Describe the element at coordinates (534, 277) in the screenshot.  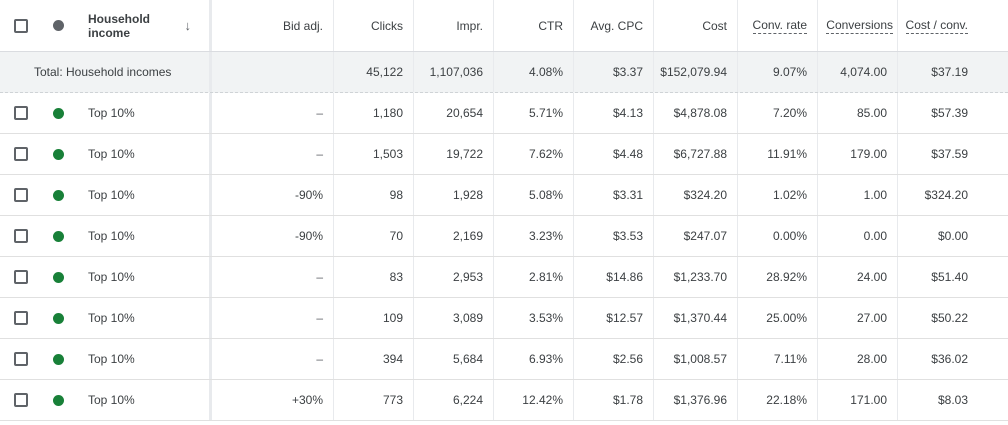
I see `row-ctr: 2.81%` at that location.